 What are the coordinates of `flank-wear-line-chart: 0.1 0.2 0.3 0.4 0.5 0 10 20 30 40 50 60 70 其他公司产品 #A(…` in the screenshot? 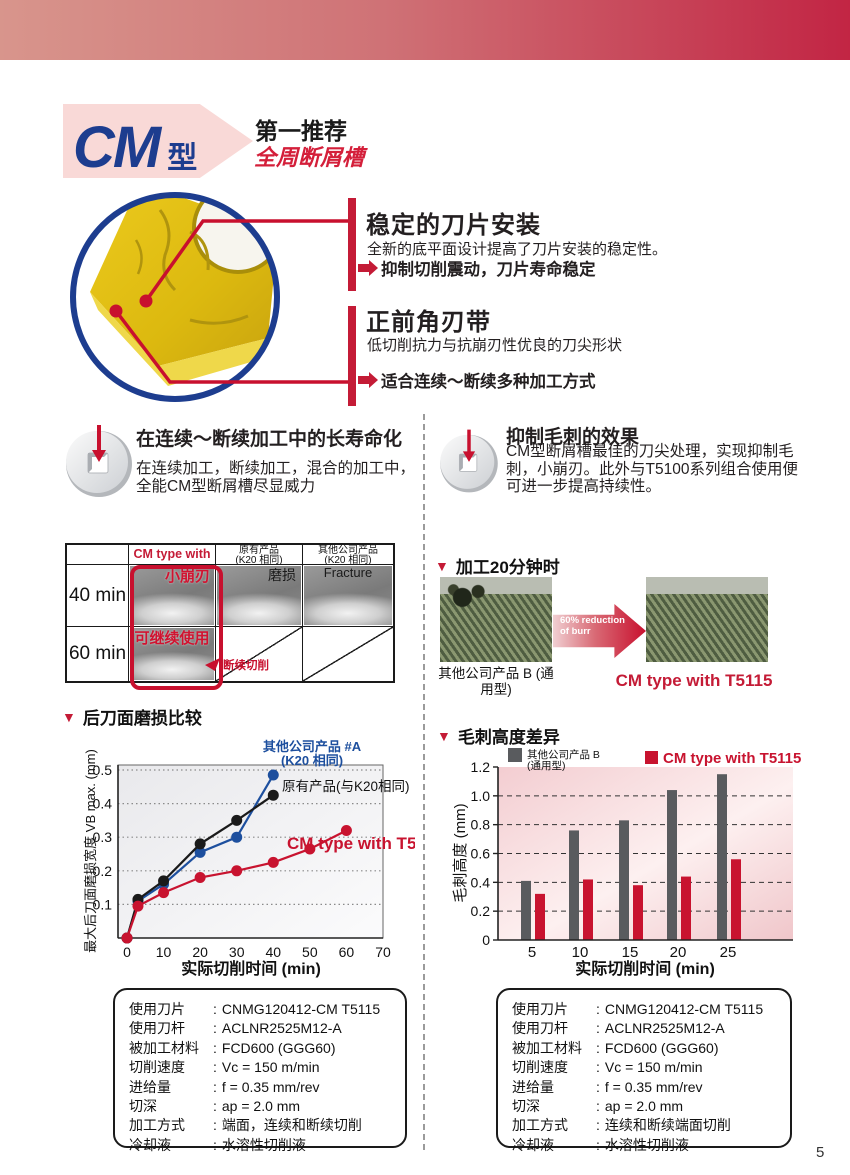 It's located at (249, 857).